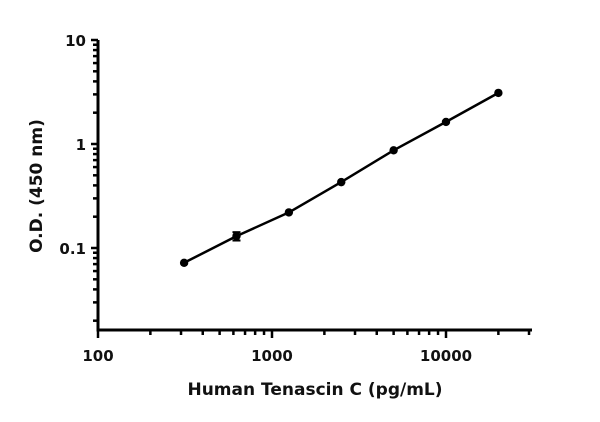 The height and width of the screenshot is (422, 600). What do you see at coordinates (79, 182) in the screenshot?
I see `y-axis: 0.1 1 10` at bounding box center [79, 182].